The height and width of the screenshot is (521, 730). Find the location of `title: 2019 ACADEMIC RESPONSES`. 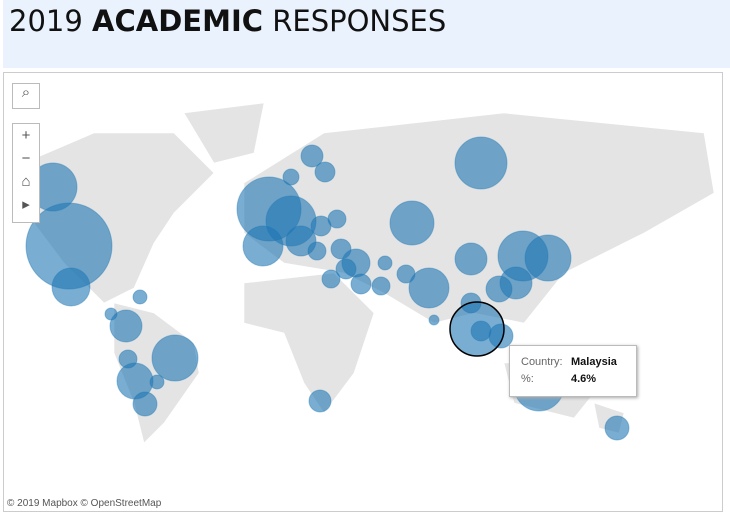

title: 2019 ACADEMIC RESPONSES is located at coordinates (227, 21).